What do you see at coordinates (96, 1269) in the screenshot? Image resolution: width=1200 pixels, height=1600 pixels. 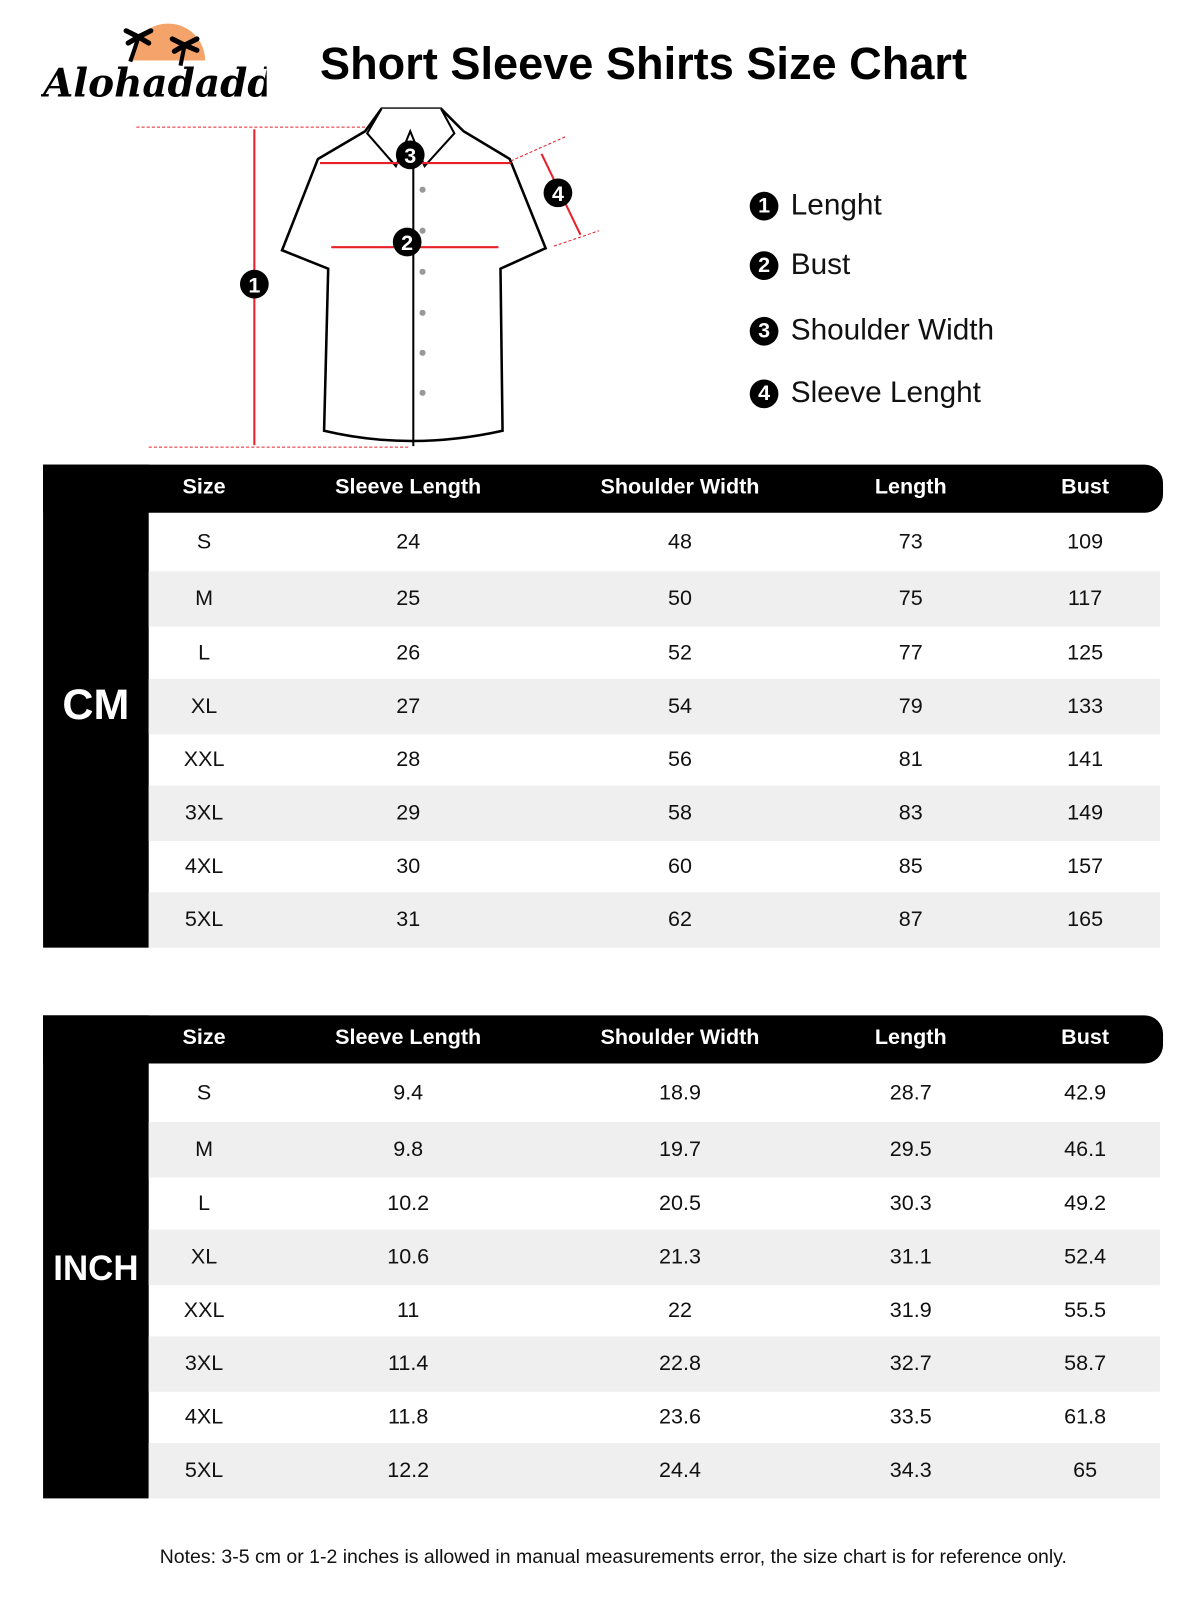 I see `unit-label: INCH` at bounding box center [96, 1269].